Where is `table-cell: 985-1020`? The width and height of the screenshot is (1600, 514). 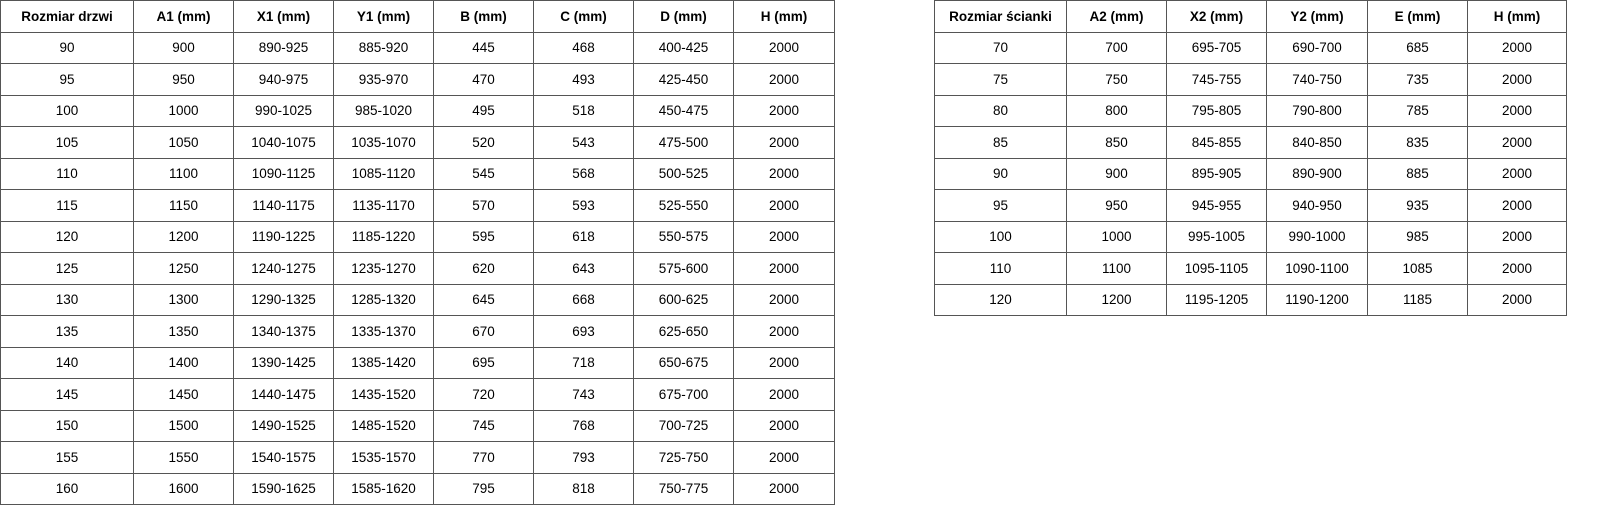 table-cell: 985-1020 is located at coordinates (383, 110).